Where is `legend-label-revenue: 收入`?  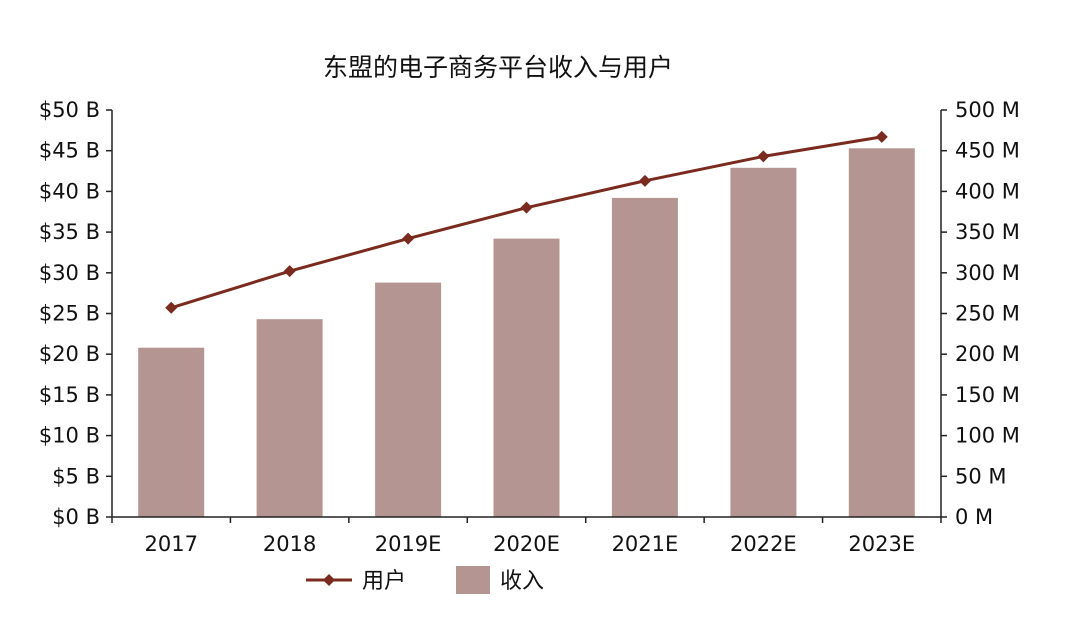 legend-label-revenue: 收入 is located at coordinates (522, 581).